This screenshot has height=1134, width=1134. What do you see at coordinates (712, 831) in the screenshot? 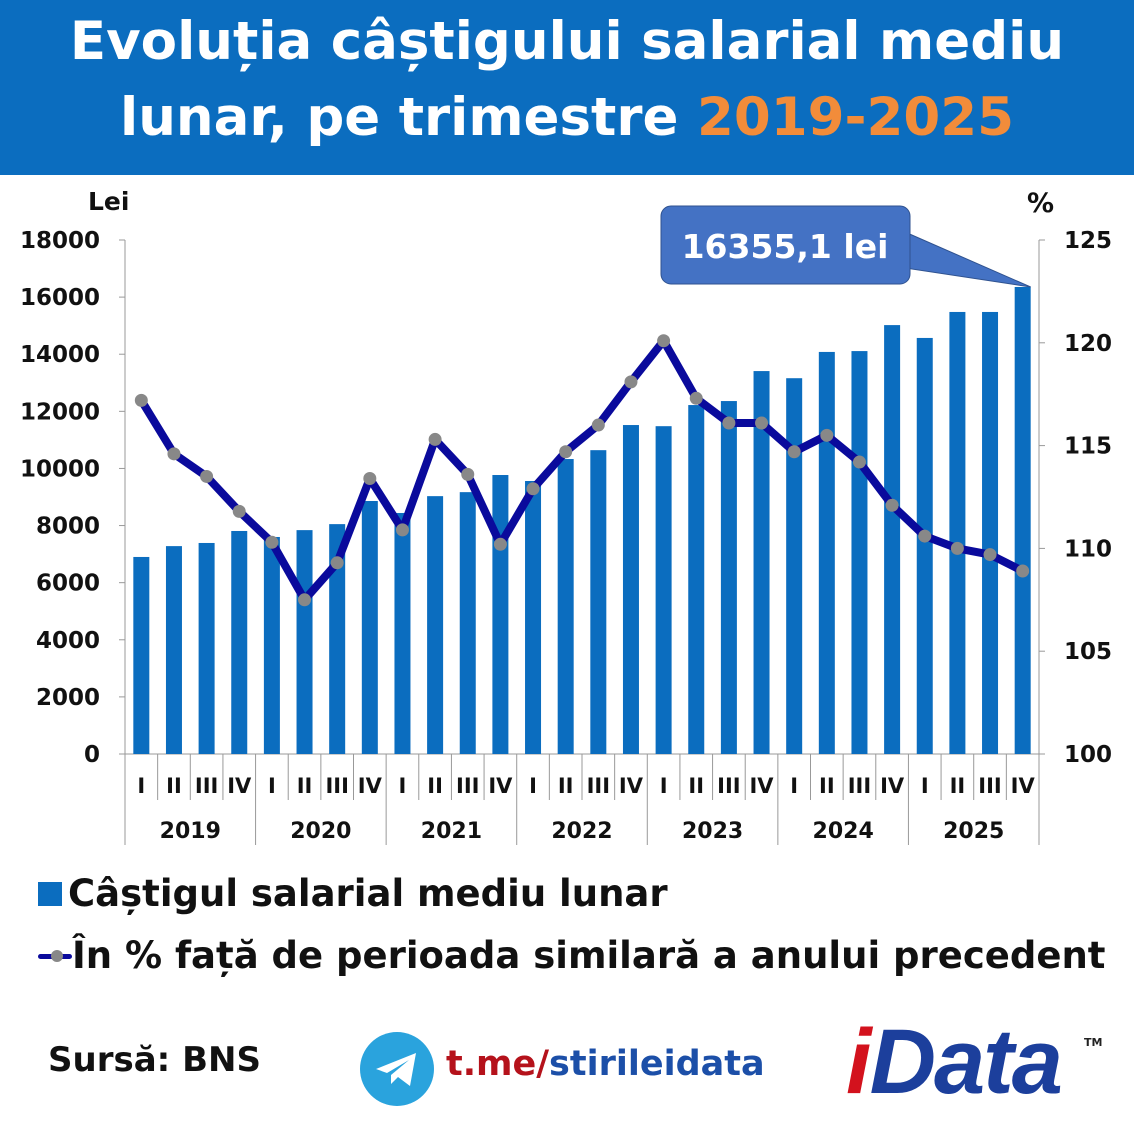
I see `year-label: 2023` at bounding box center [712, 831].